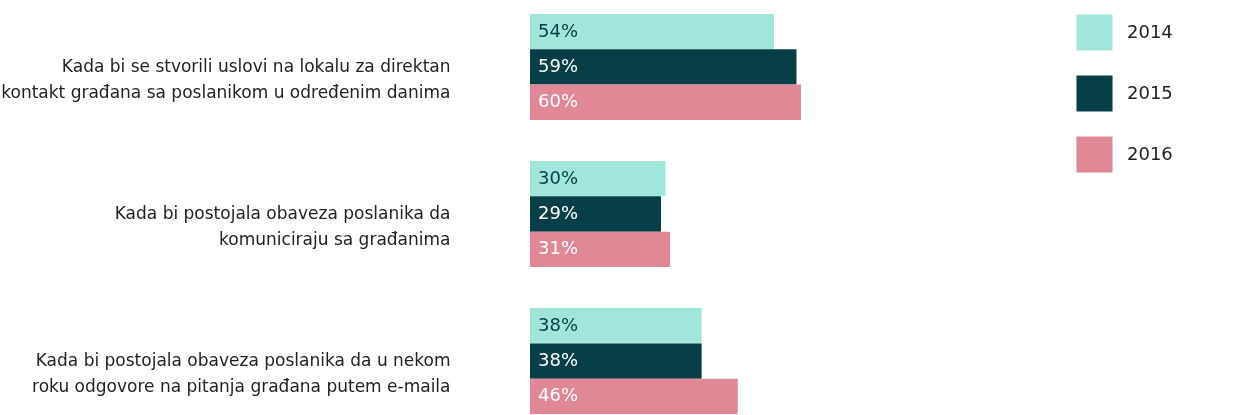 The height and width of the screenshot is (415, 1247). I want to click on y-tick-label: Kada bi postojala obaveza poslanika da u nekom roku odgovore na pitanja građana putem e-maila, so click(241, 373).